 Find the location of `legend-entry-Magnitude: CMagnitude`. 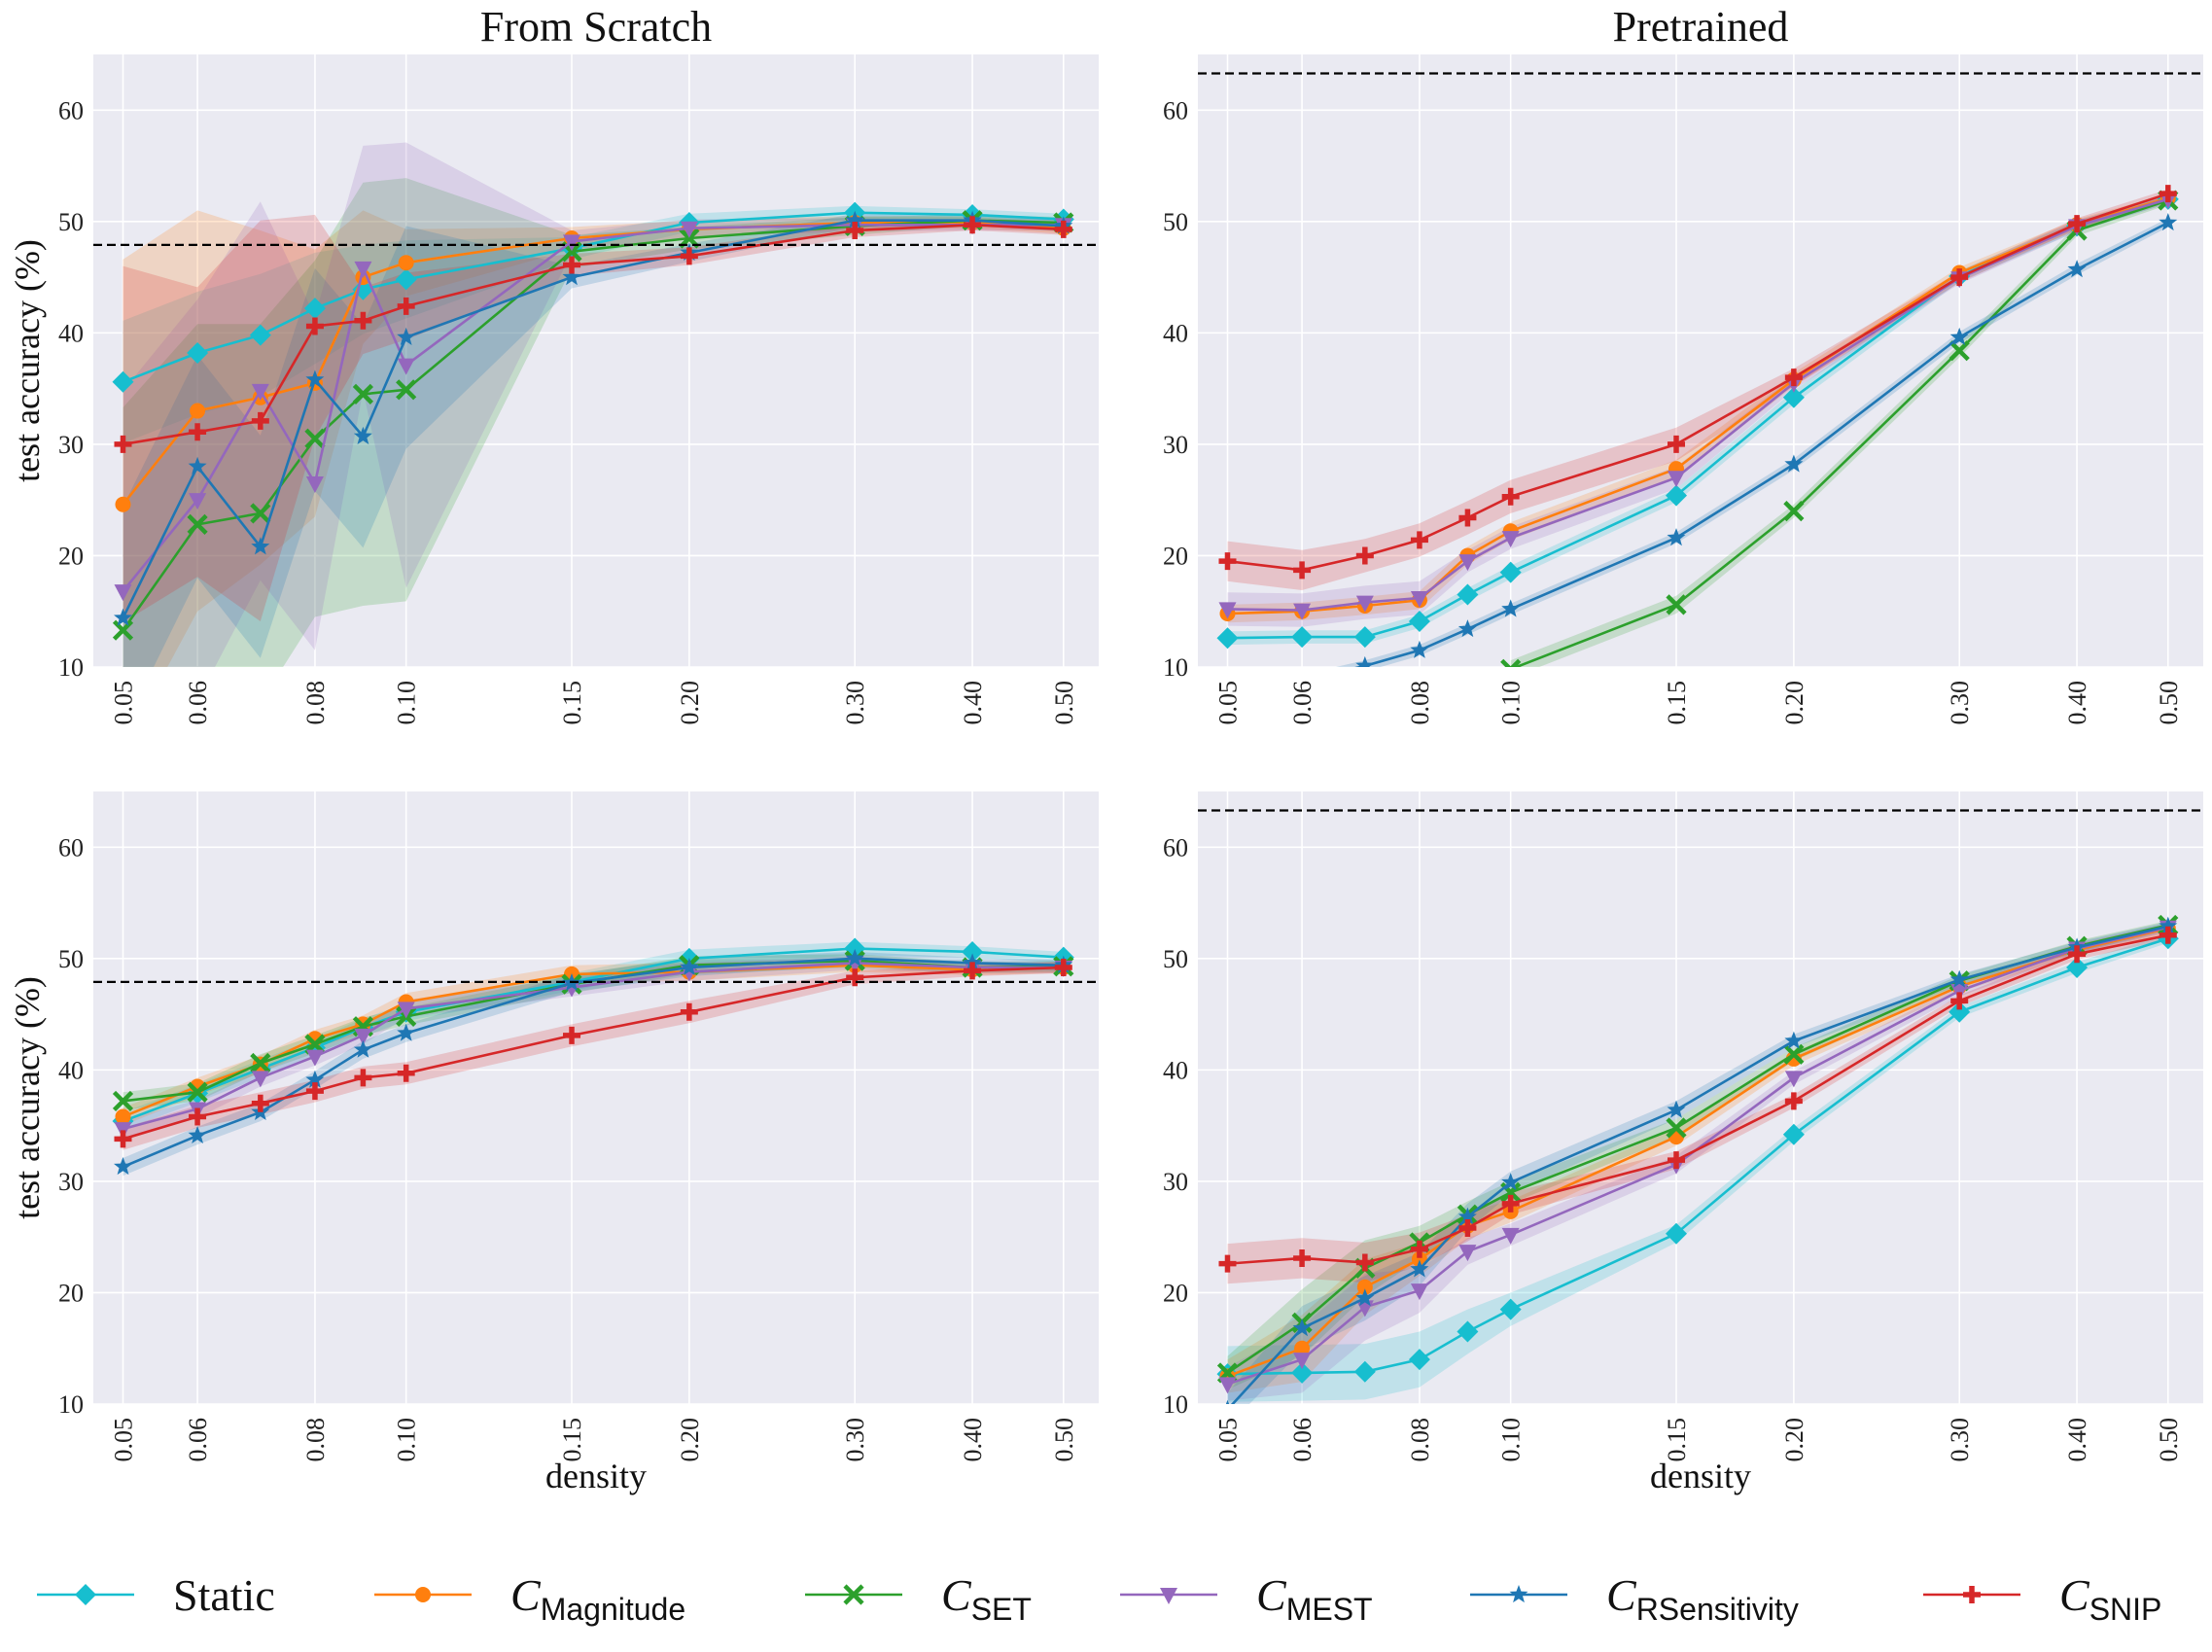

legend-entry-Magnitude: CMagnitude is located at coordinates (529, 1598).